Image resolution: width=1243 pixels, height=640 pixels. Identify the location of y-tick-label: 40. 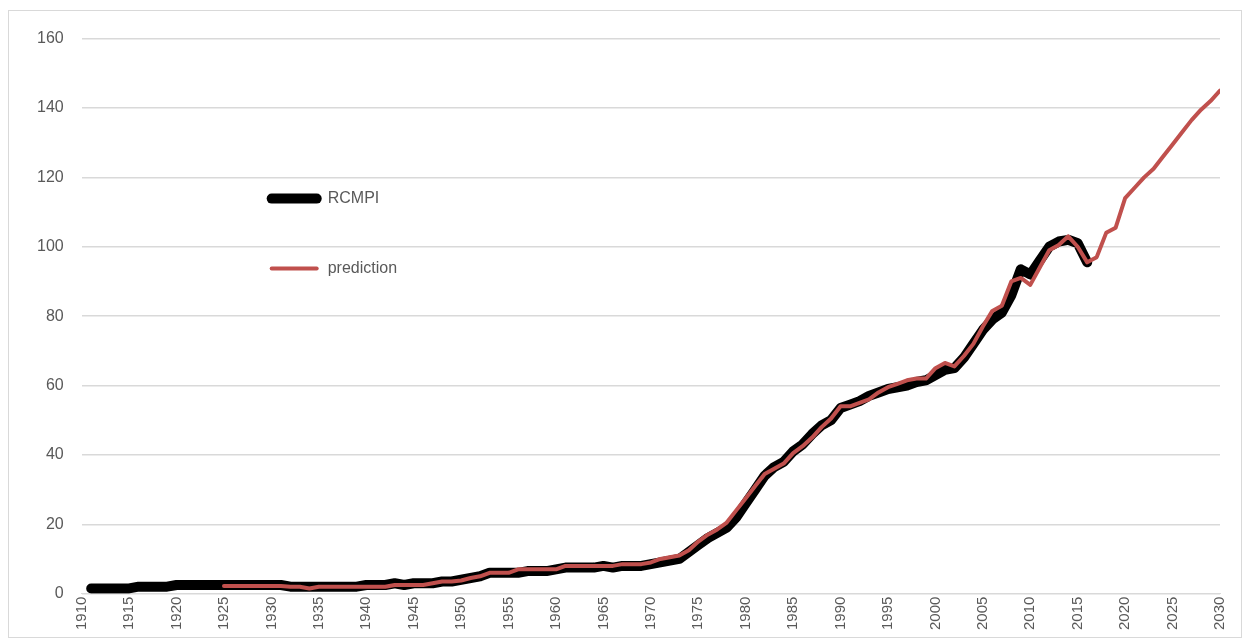
(54, 454).